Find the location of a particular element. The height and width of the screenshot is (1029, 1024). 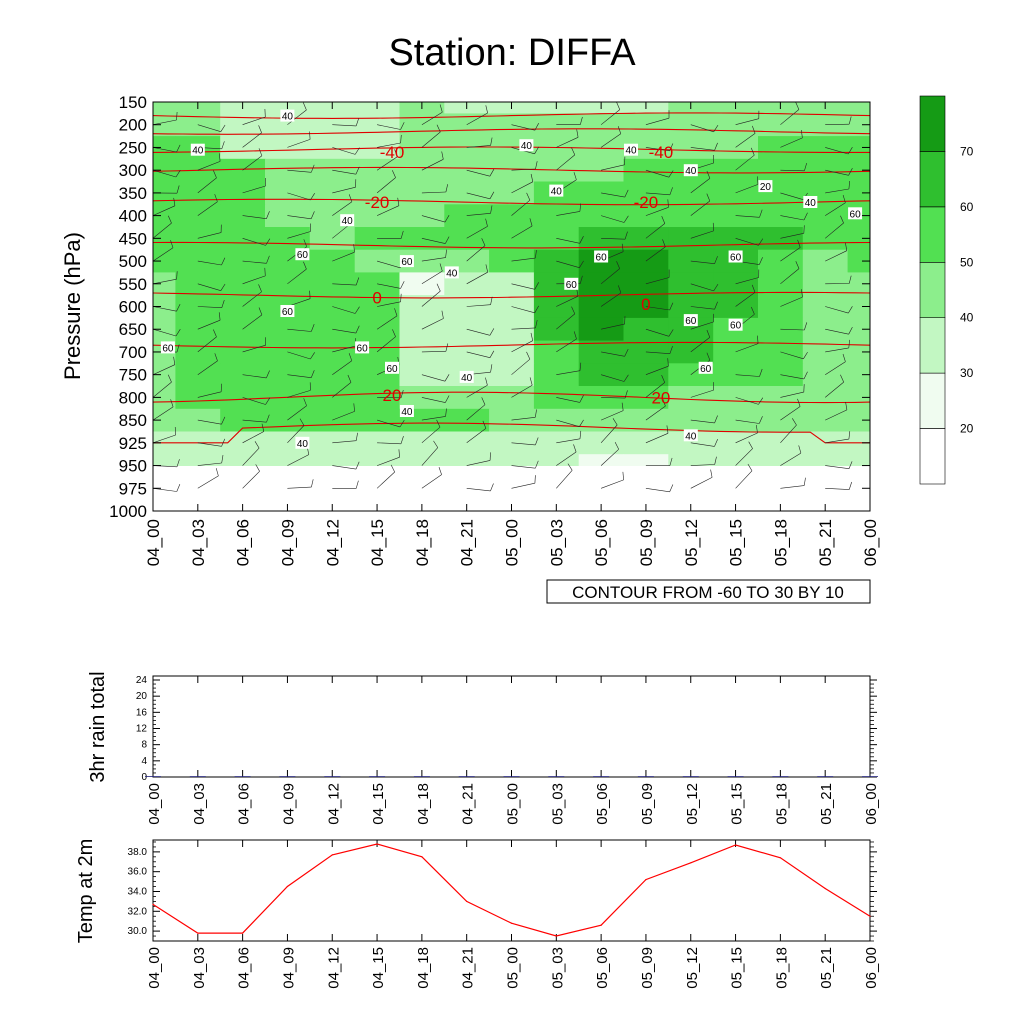

x-tick-label: 05_00 is located at coordinates (513, 804).